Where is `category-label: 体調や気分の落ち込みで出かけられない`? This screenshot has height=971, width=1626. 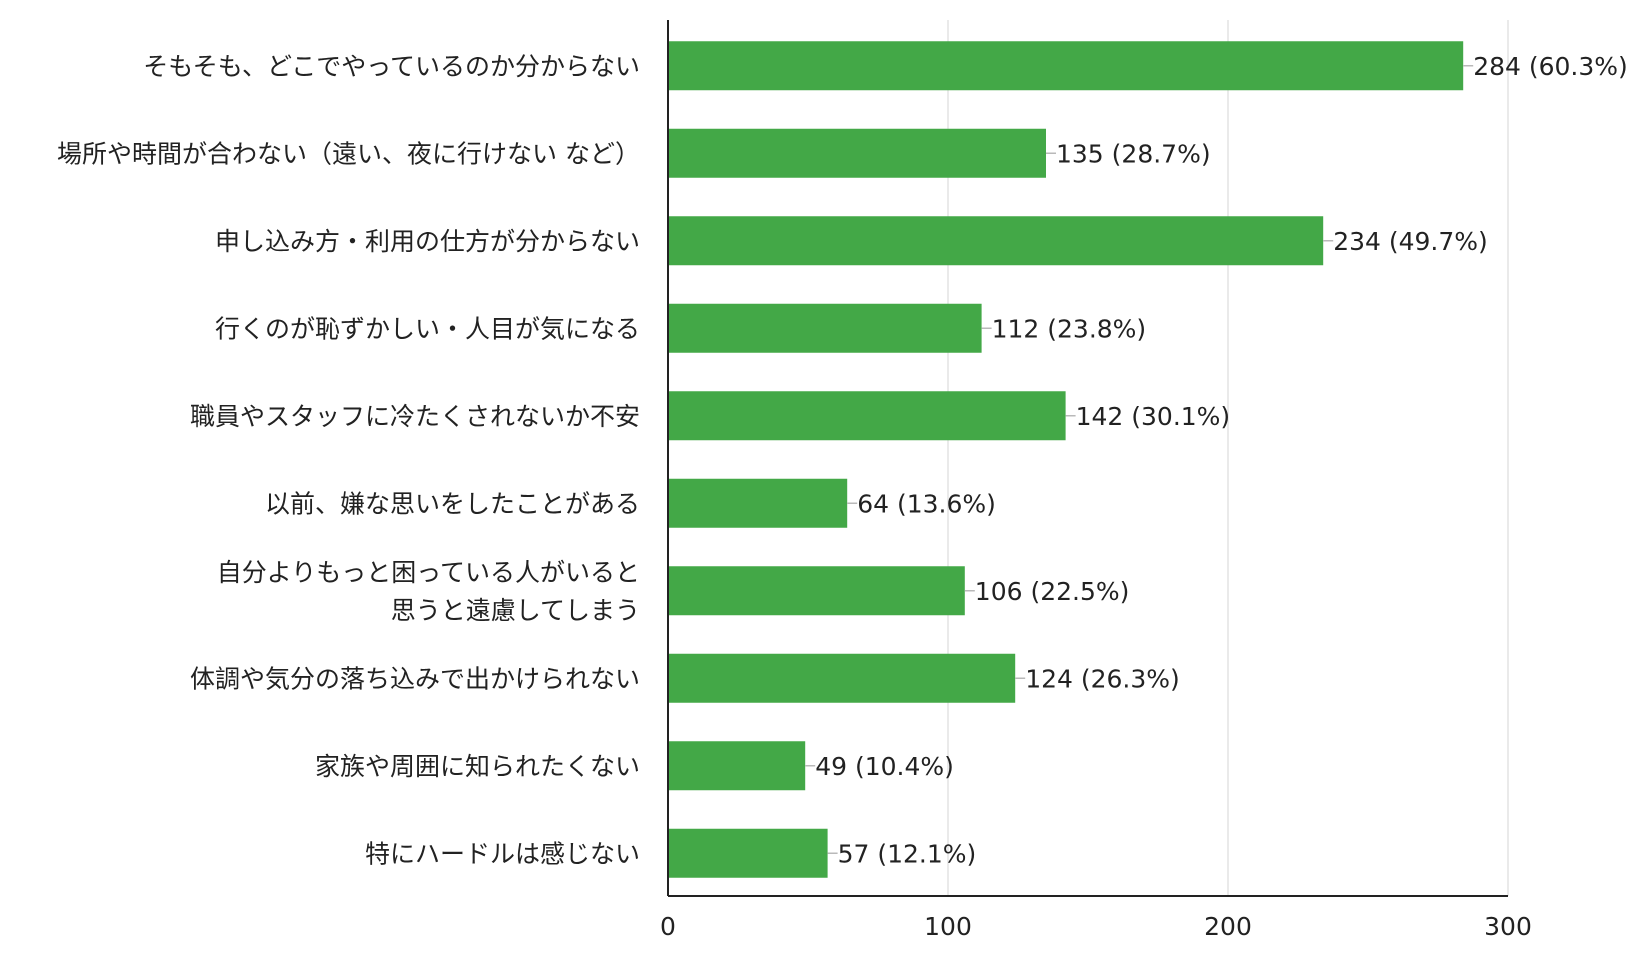 category-label: 体調や気分の落ち込みで出かけられない is located at coordinates (415, 678).